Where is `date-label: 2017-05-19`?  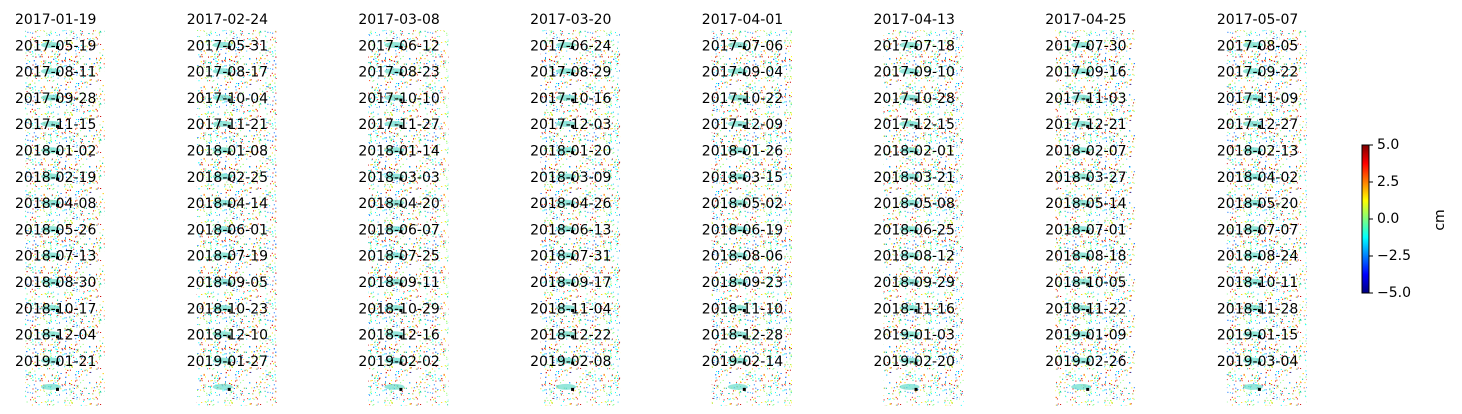
date-label: 2017-05-19 is located at coordinates (55, 46).